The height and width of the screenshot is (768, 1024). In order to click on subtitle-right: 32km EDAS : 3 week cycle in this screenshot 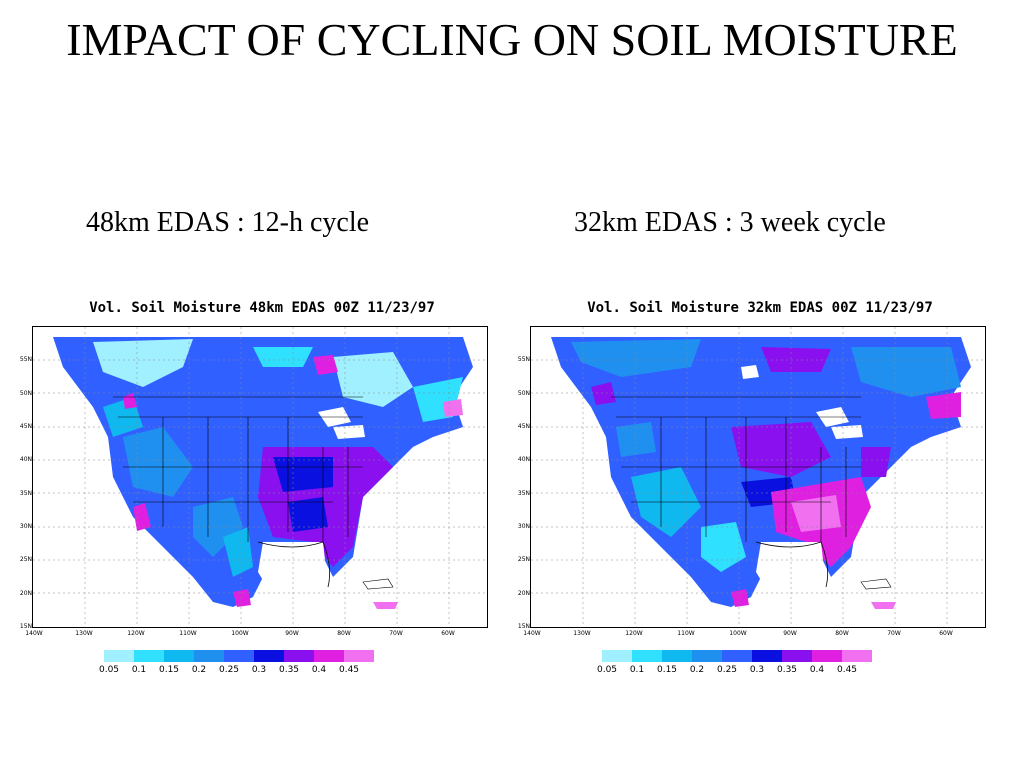, I will do `click(730, 222)`.